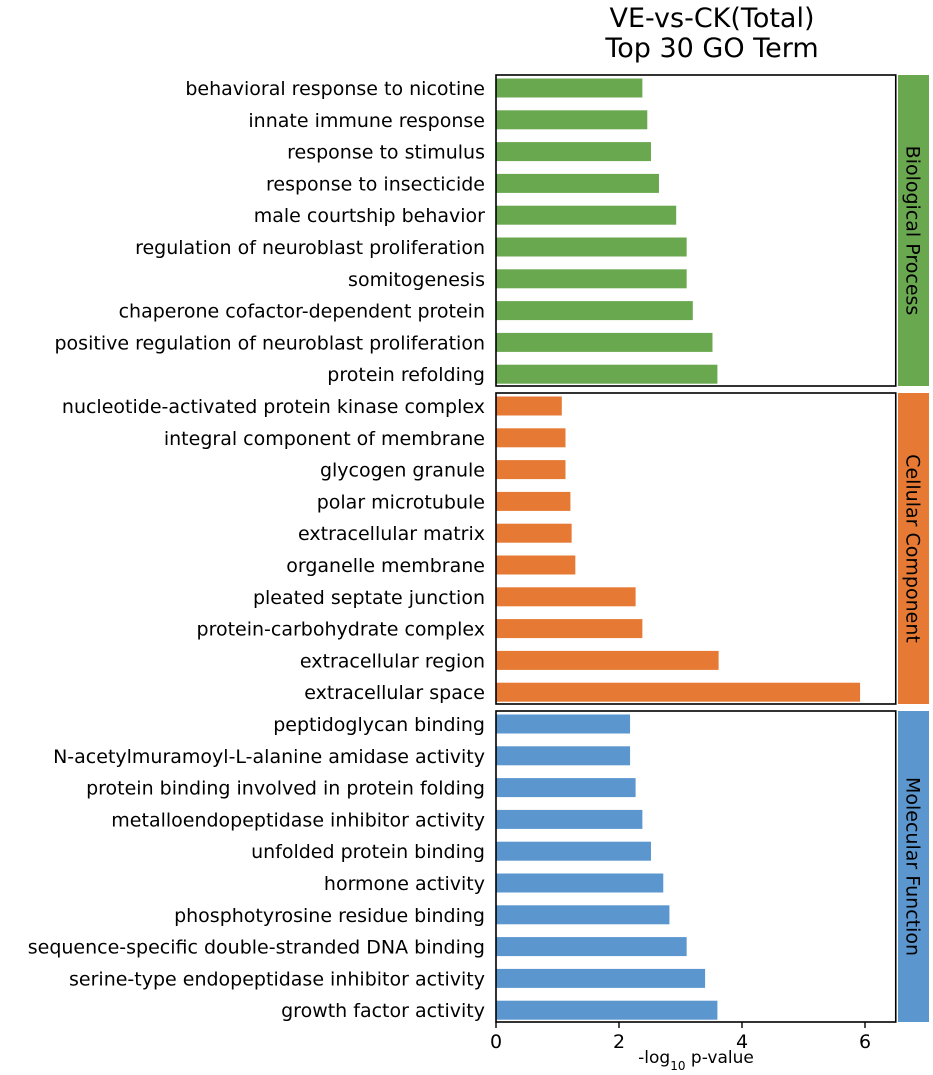 The image size is (933, 1075). I want to click on category-label: protein refolding, so click(406, 375).